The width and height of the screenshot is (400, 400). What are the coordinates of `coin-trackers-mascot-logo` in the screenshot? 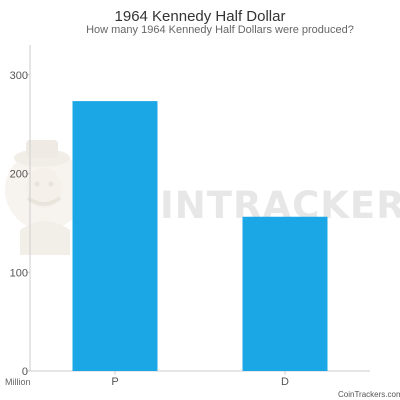 It's located at (45, 197).